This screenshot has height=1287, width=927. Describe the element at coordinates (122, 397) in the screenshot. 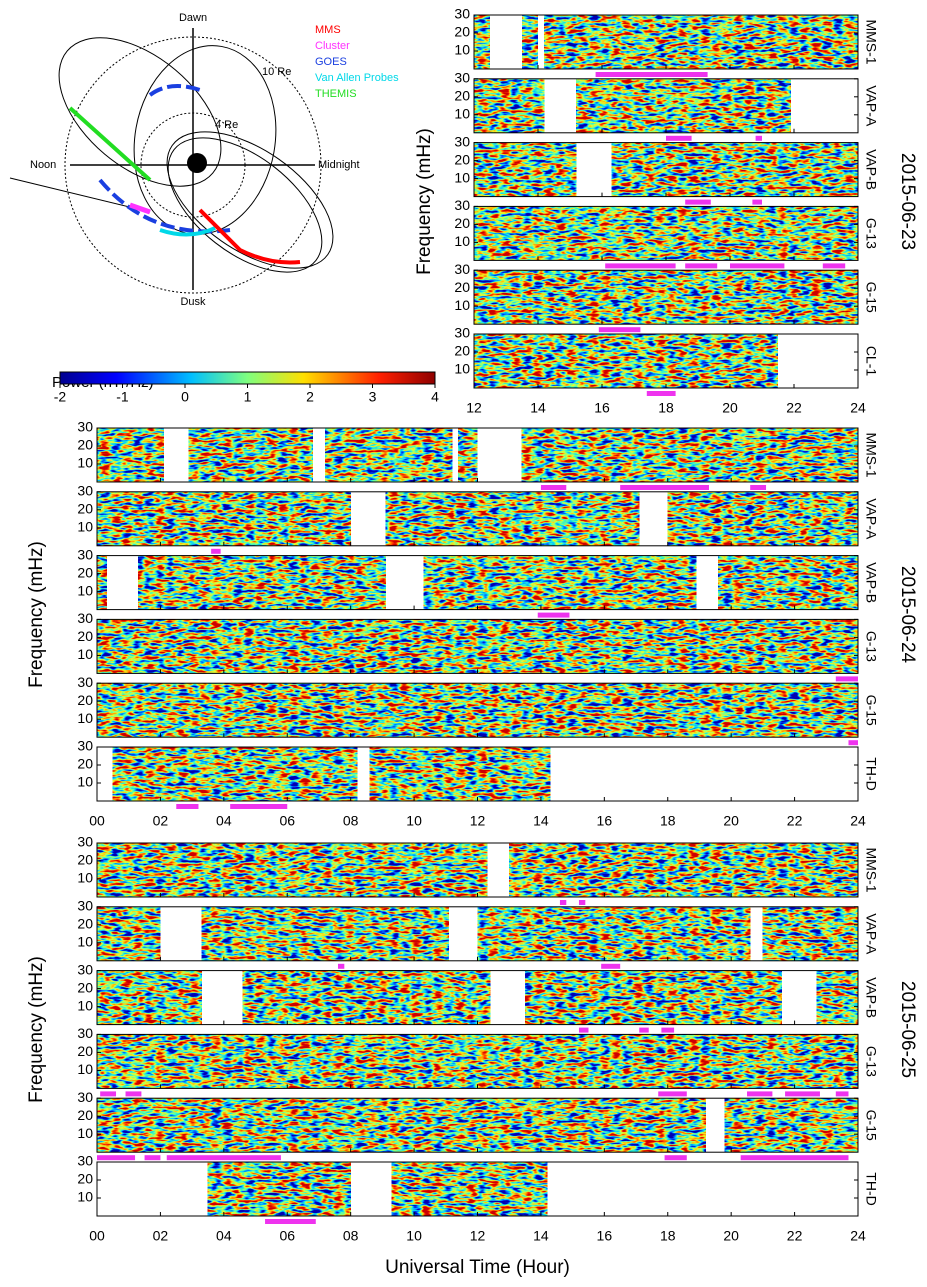

I see `colorbar-tick-label: -1` at that location.